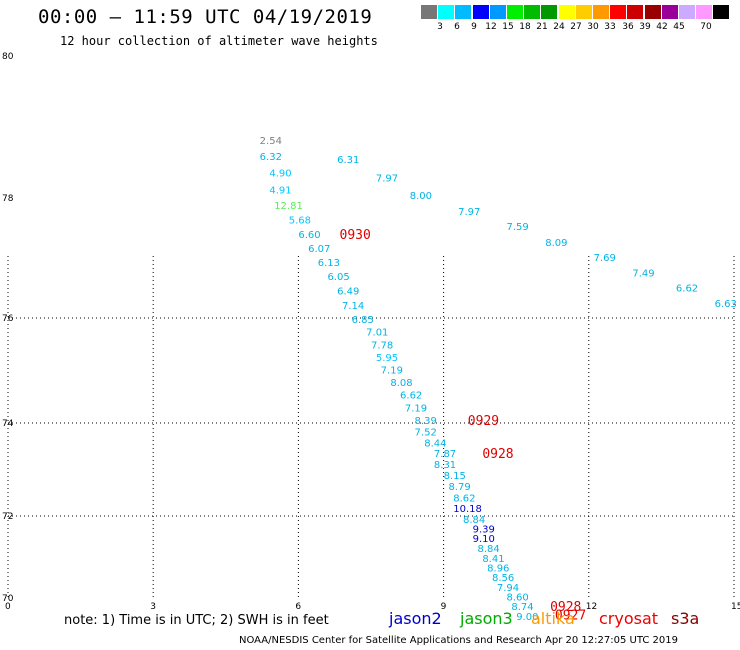 Image resolution: width=740 pixels, height=650 pixels. I want to click on wave-height-value: 10.18, so click(467, 509).